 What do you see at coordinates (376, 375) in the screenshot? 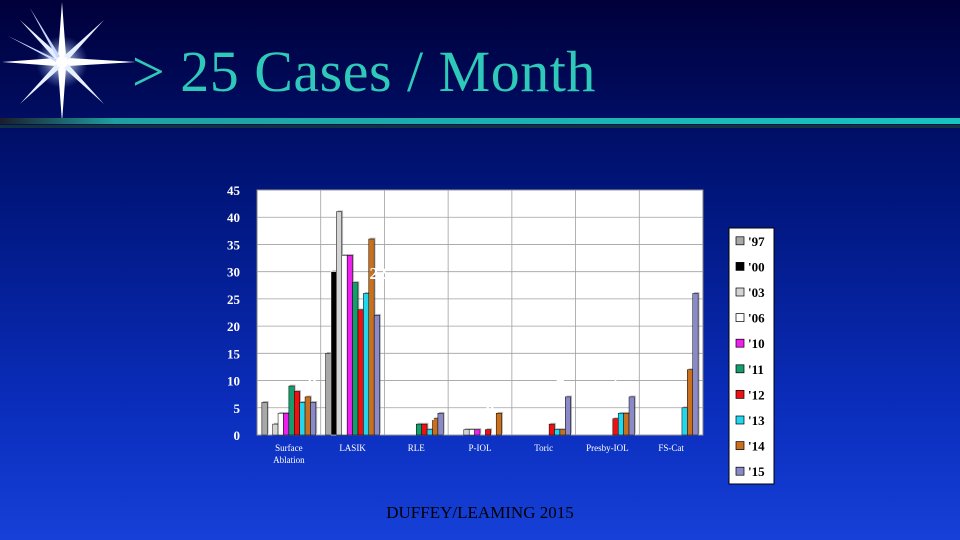
I see `bar-y15-lasik` at bounding box center [376, 375].